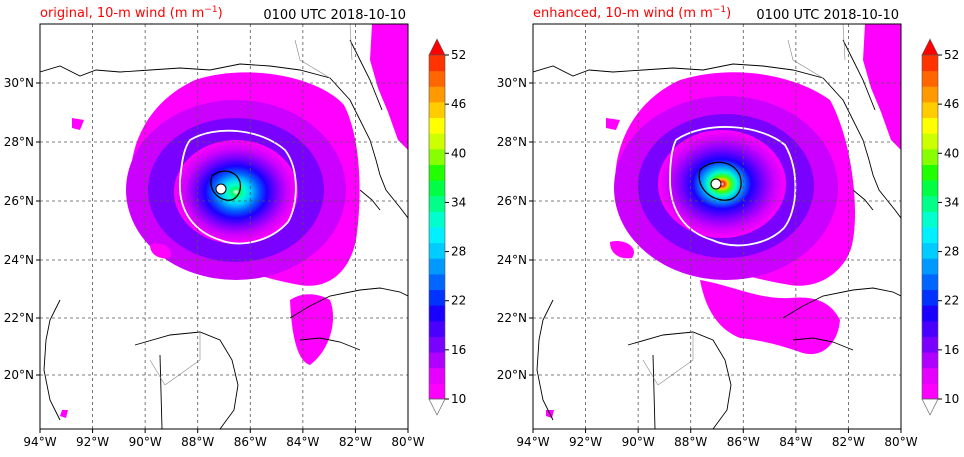 Image resolution: width=964 pixels, height=457 pixels. What do you see at coordinates (512, 260) in the screenshot?
I see `y-tick-label: 24°N` at bounding box center [512, 260].